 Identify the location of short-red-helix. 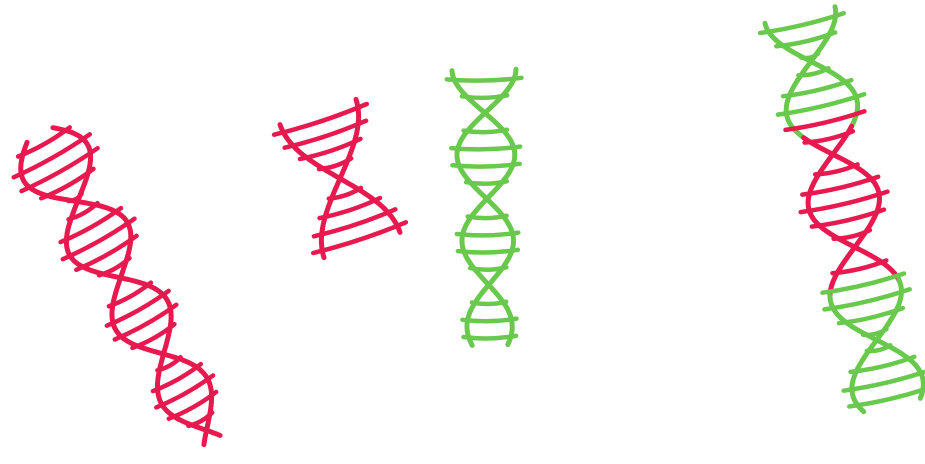
(340, 178).